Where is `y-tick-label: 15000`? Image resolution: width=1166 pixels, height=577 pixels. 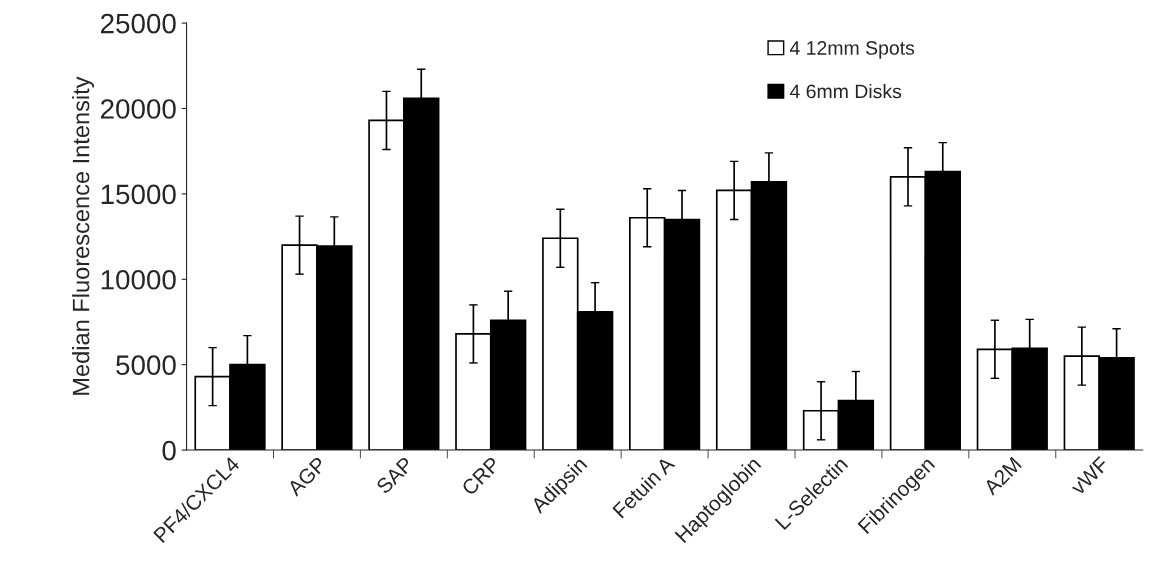
y-tick-label: 15000 is located at coordinates (138, 194).